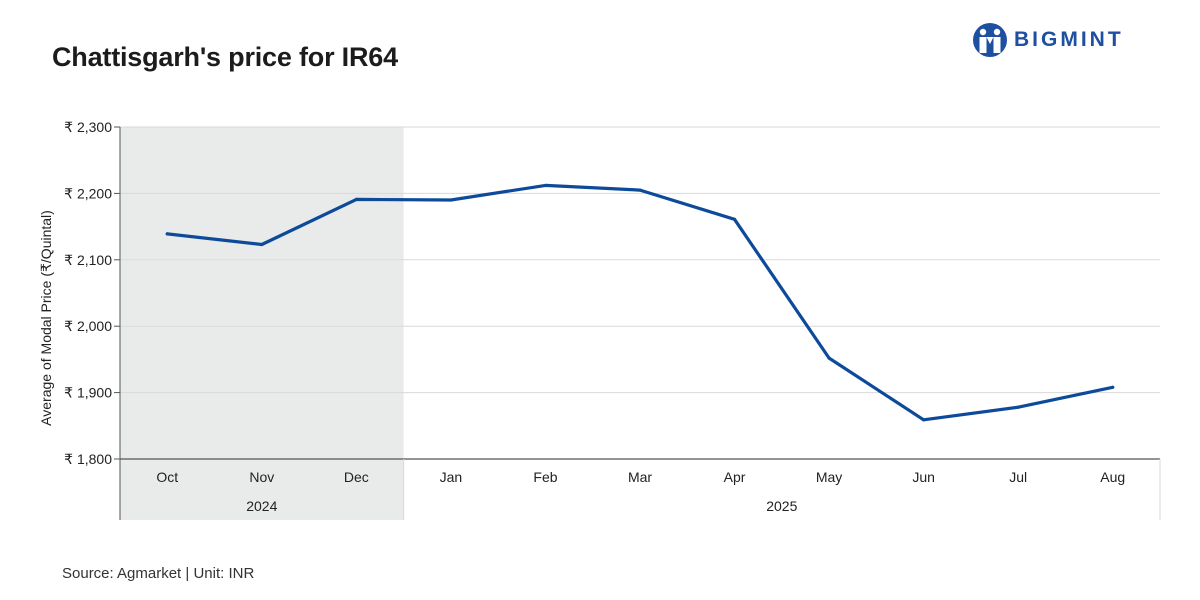 This screenshot has width=1200, height=600. Describe the element at coordinates (225, 57) in the screenshot. I see `chart-title: Chattisgarh's price for IR64` at that location.